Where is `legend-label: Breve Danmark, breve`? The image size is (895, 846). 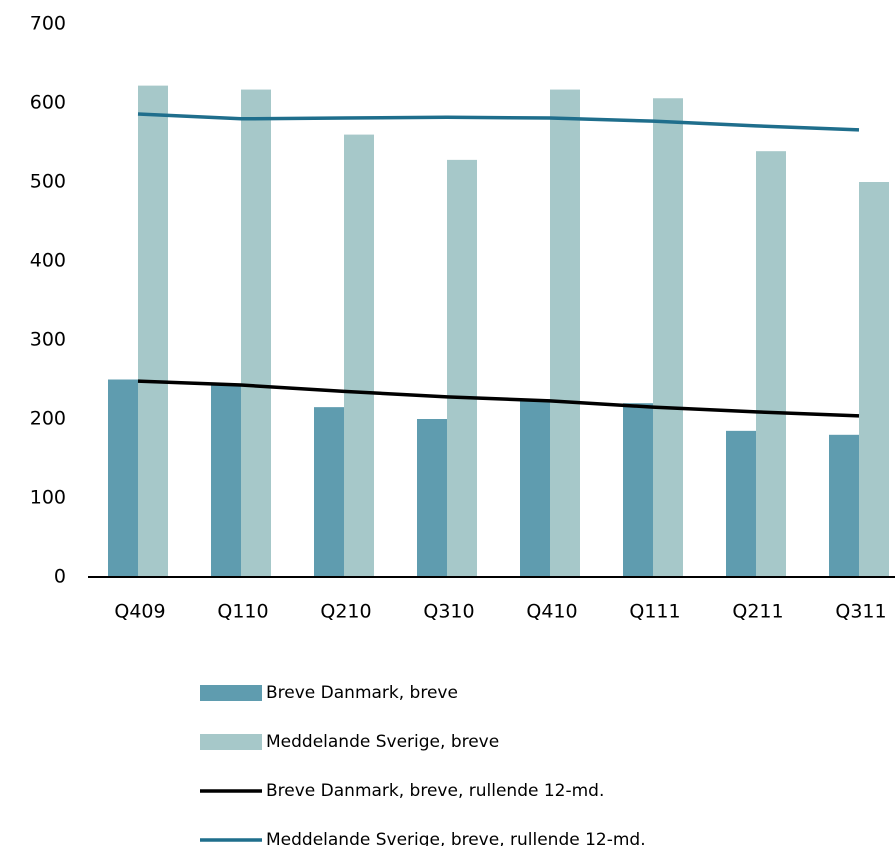 legend-label: Breve Danmark, breve is located at coordinates (362, 693).